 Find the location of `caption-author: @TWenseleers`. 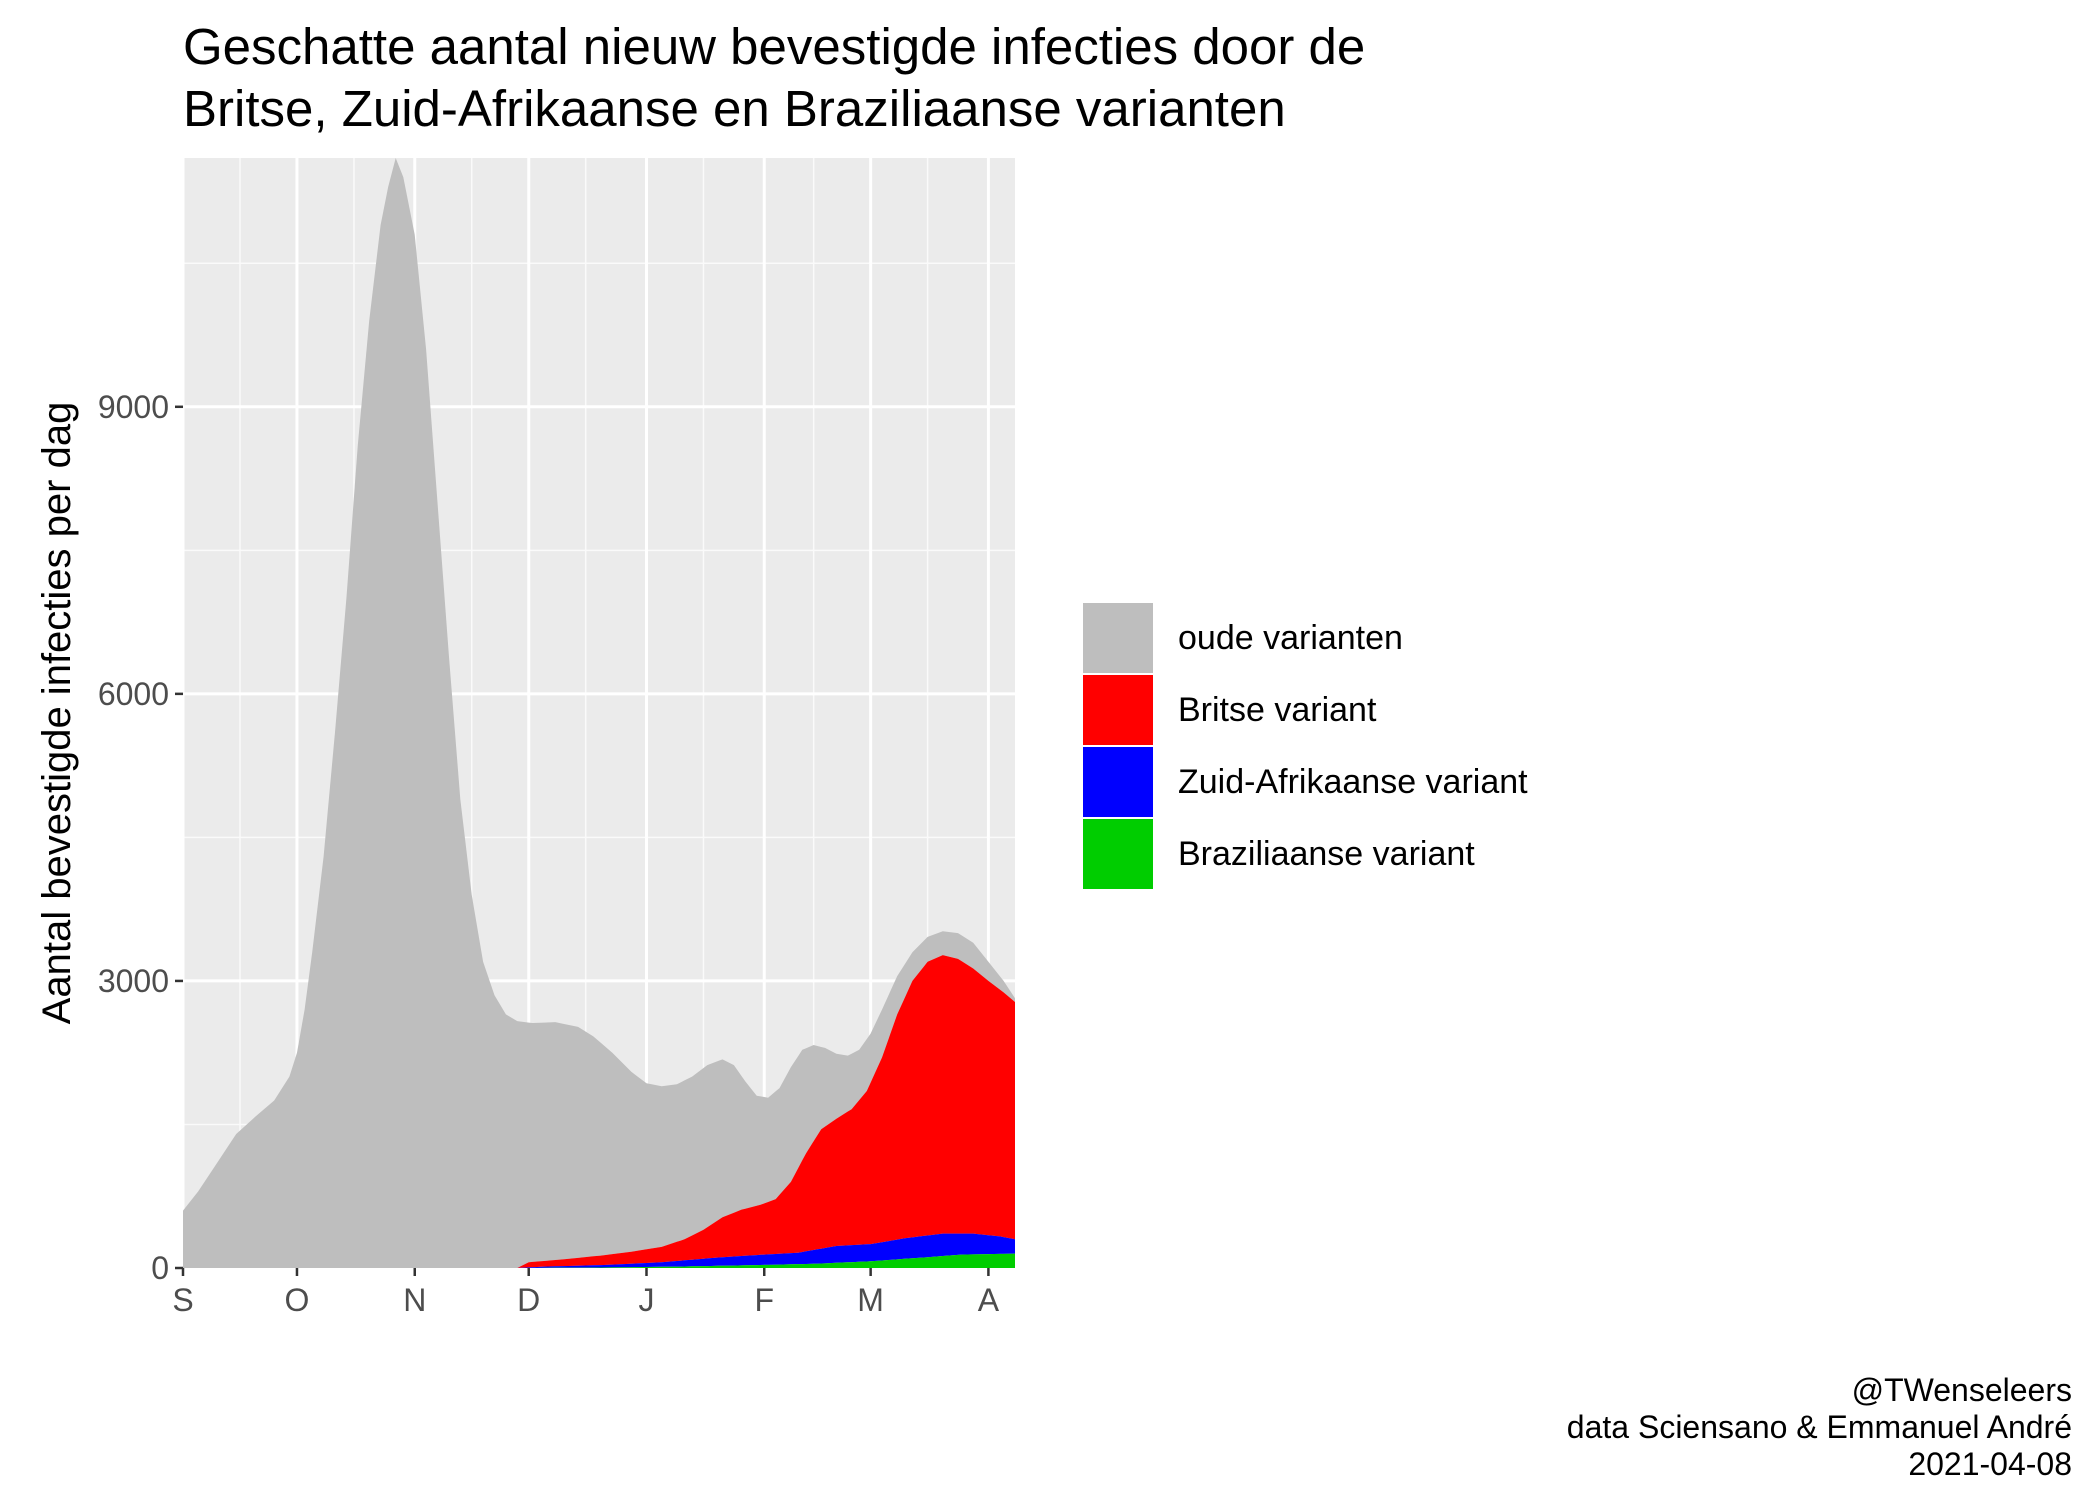

caption-author: @TWenseleers is located at coordinates (1961, 1390).